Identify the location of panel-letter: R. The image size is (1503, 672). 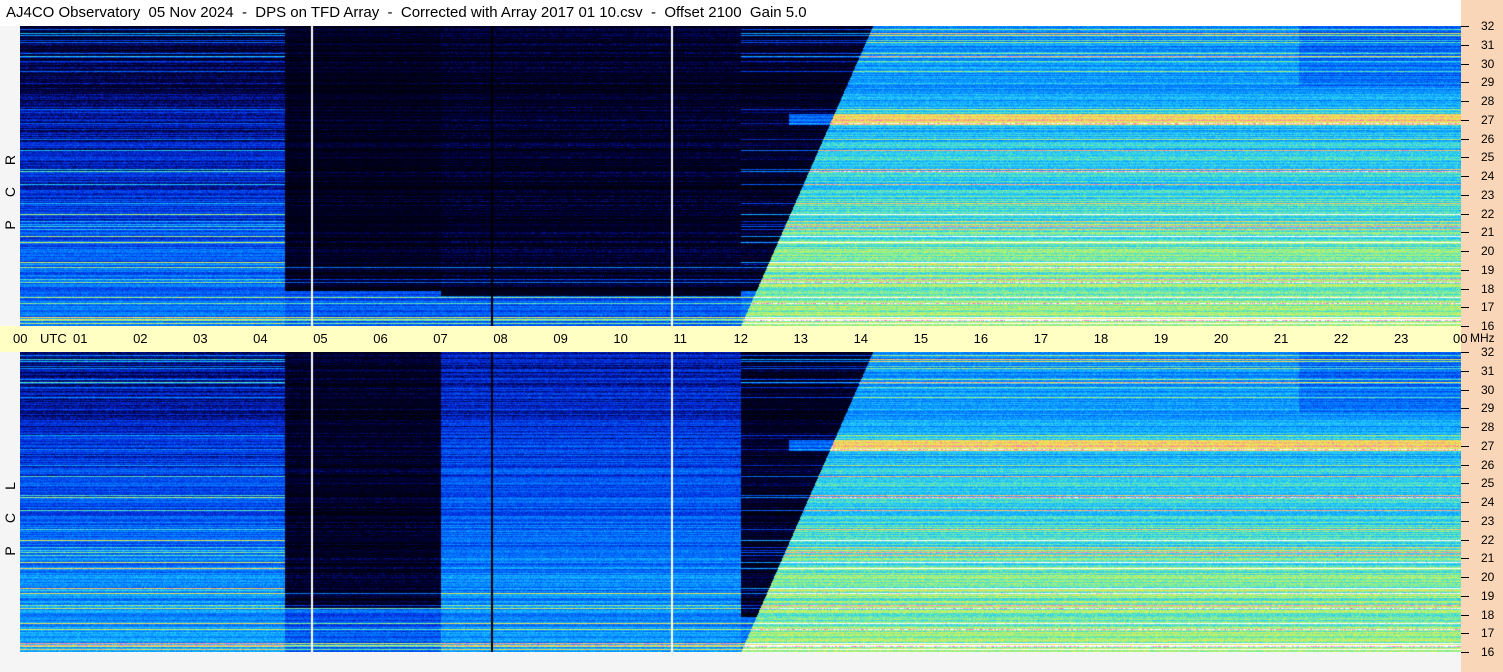
(10, 160).